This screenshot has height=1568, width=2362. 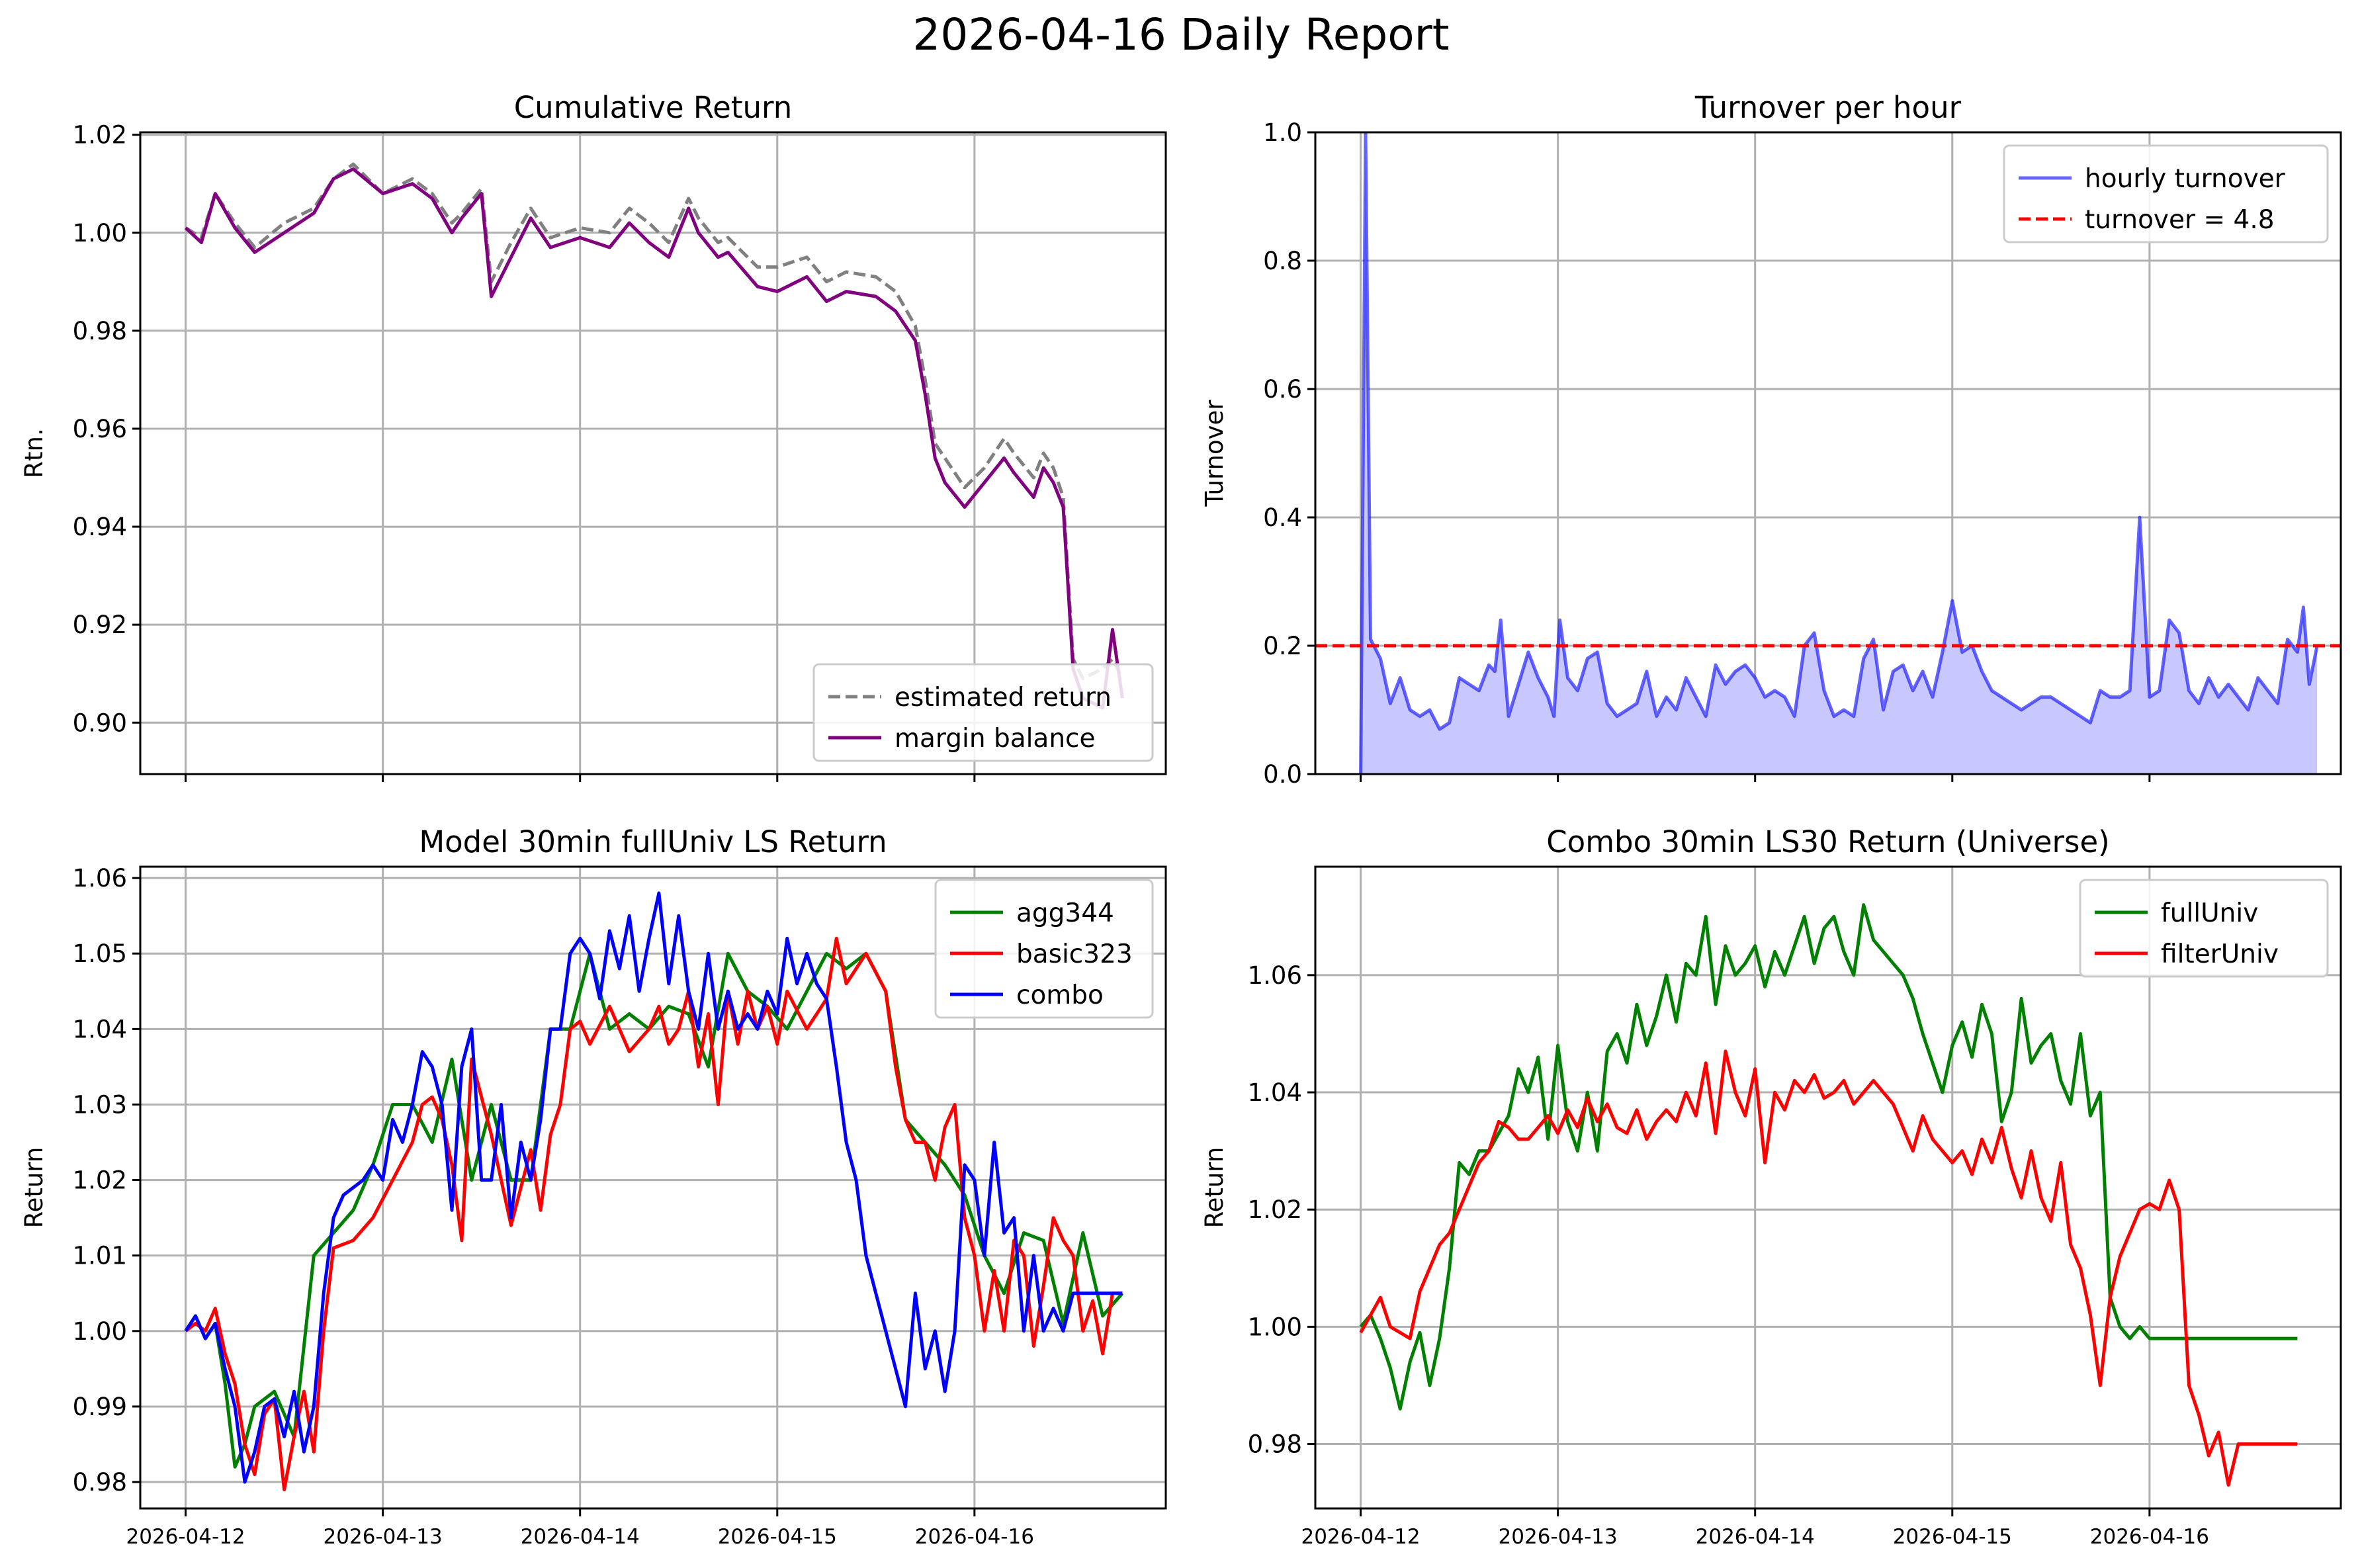 What do you see at coordinates (34, 453) in the screenshot?
I see `y-axis-label: Rtn.` at bounding box center [34, 453].